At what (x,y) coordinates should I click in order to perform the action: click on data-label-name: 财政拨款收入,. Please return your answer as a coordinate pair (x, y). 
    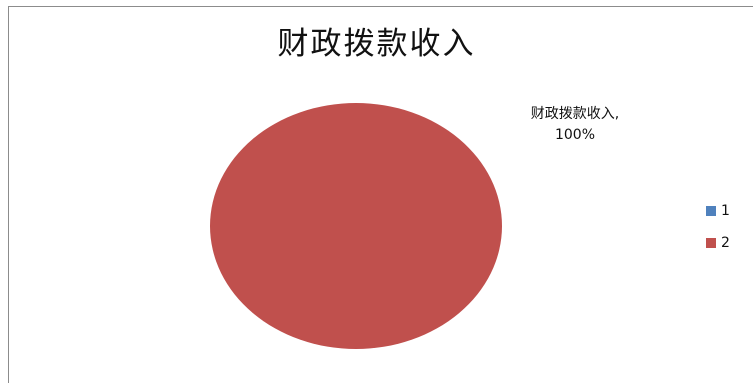
    Looking at the image, I should click on (575, 114).